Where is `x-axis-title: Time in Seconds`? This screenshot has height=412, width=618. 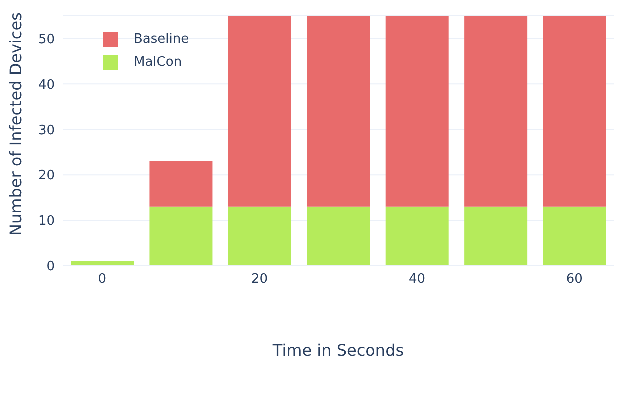 x-axis-title: Time in Seconds is located at coordinates (338, 350).